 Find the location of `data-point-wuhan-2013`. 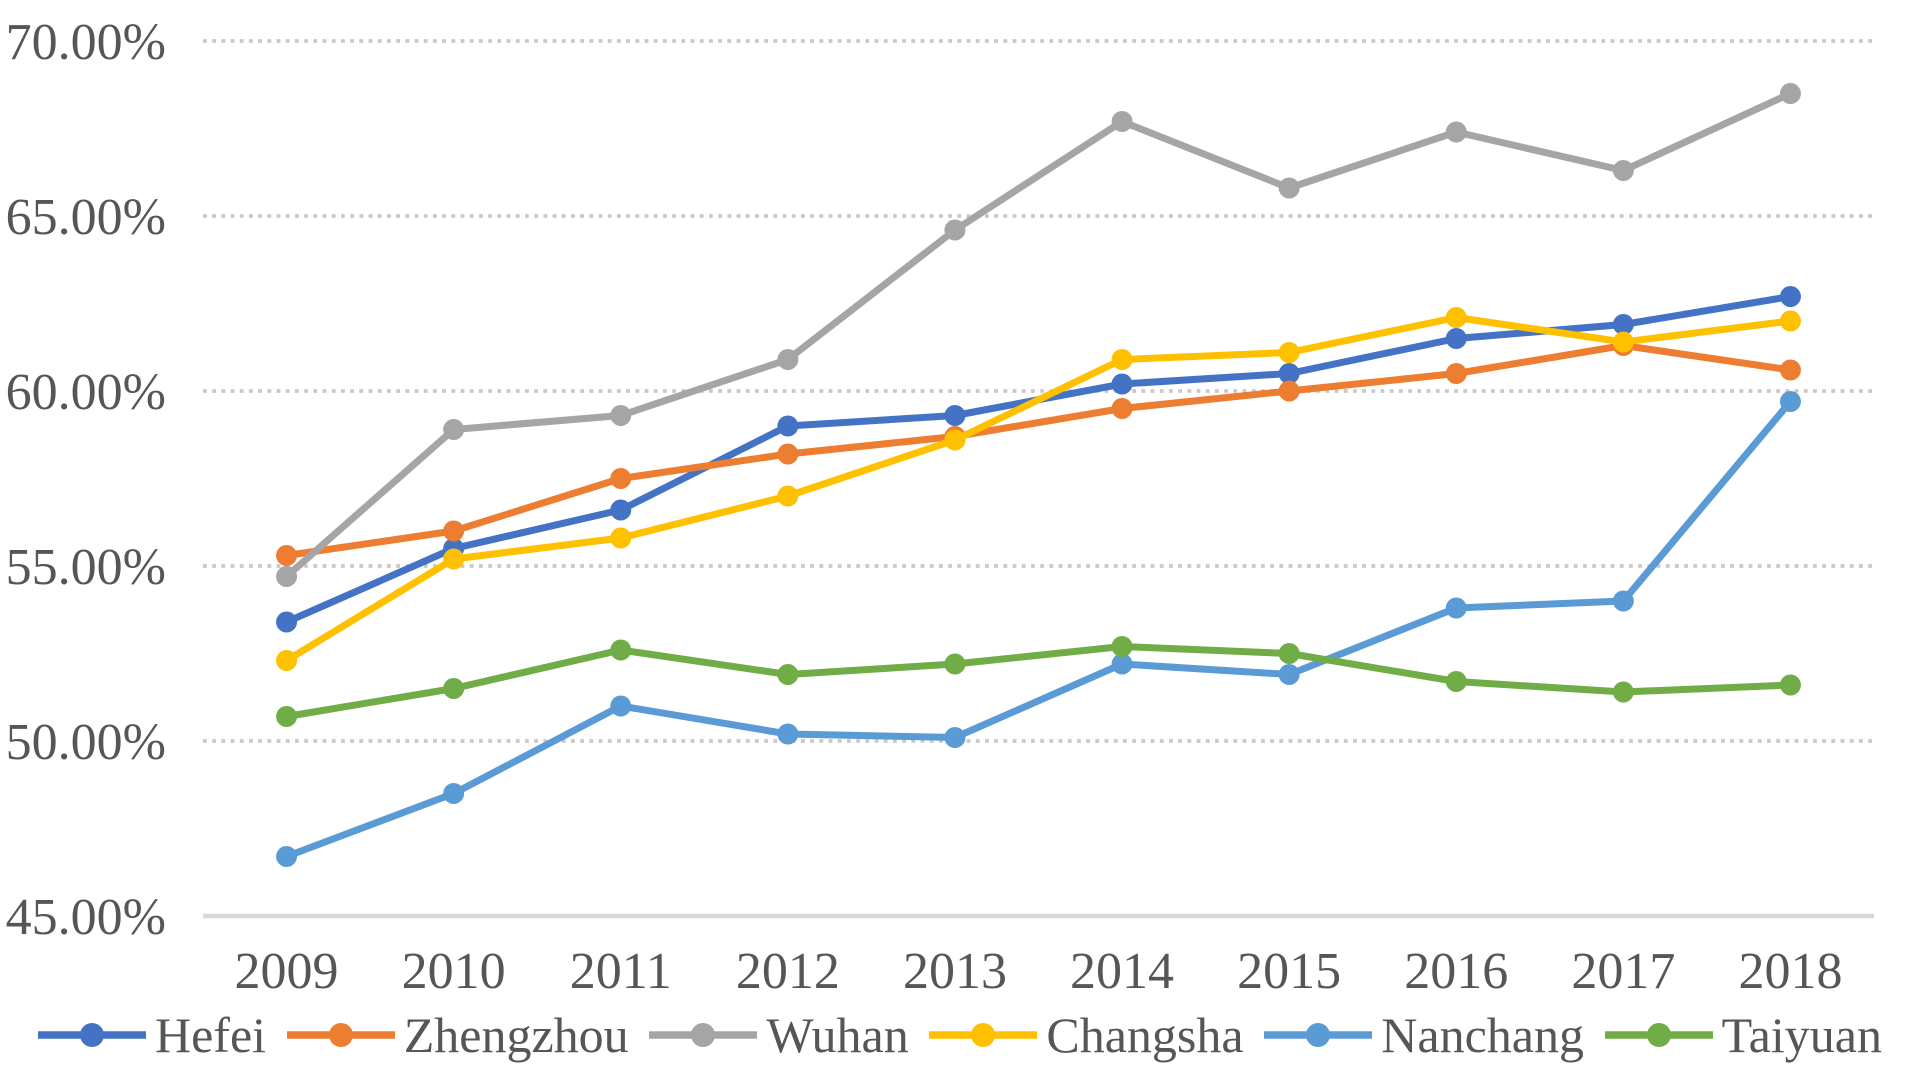

data-point-wuhan-2013 is located at coordinates (955, 230).